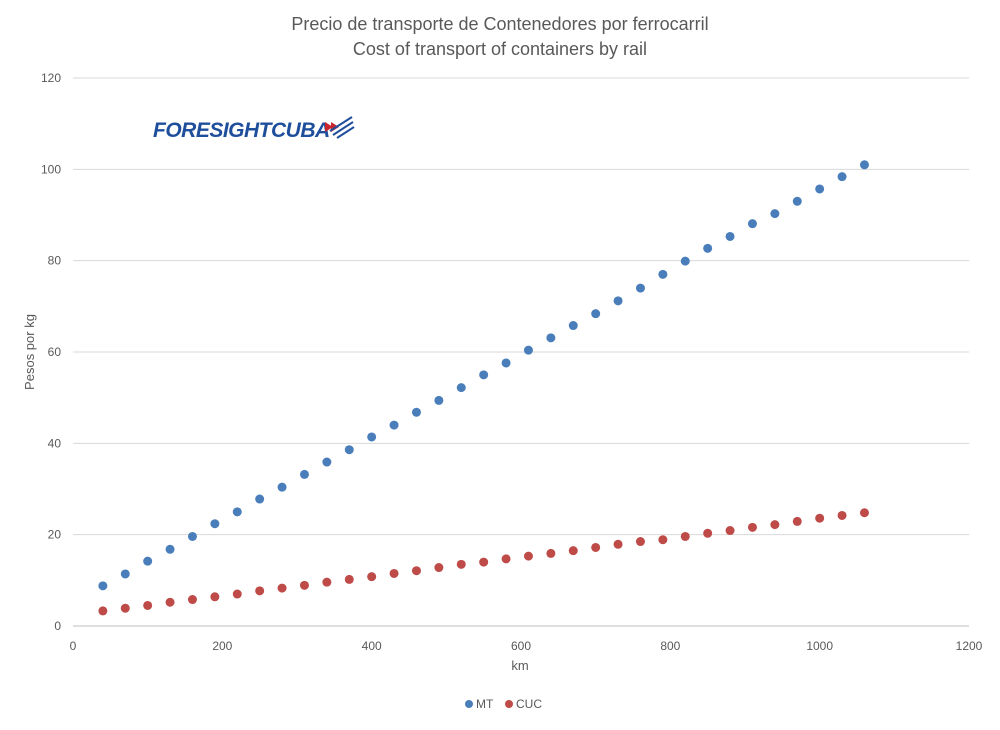 Image resolution: width=1000 pixels, height=730 pixels. What do you see at coordinates (670, 646) in the screenshot?
I see `x-tick-label: 800` at bounding box center [670, 646].